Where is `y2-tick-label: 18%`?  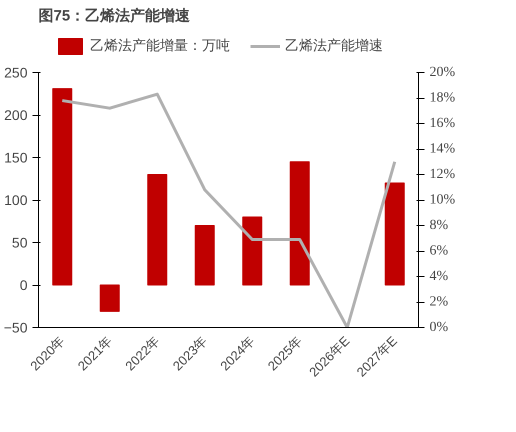 y2-tick-label: 18% is located at coordinates (443, 98).